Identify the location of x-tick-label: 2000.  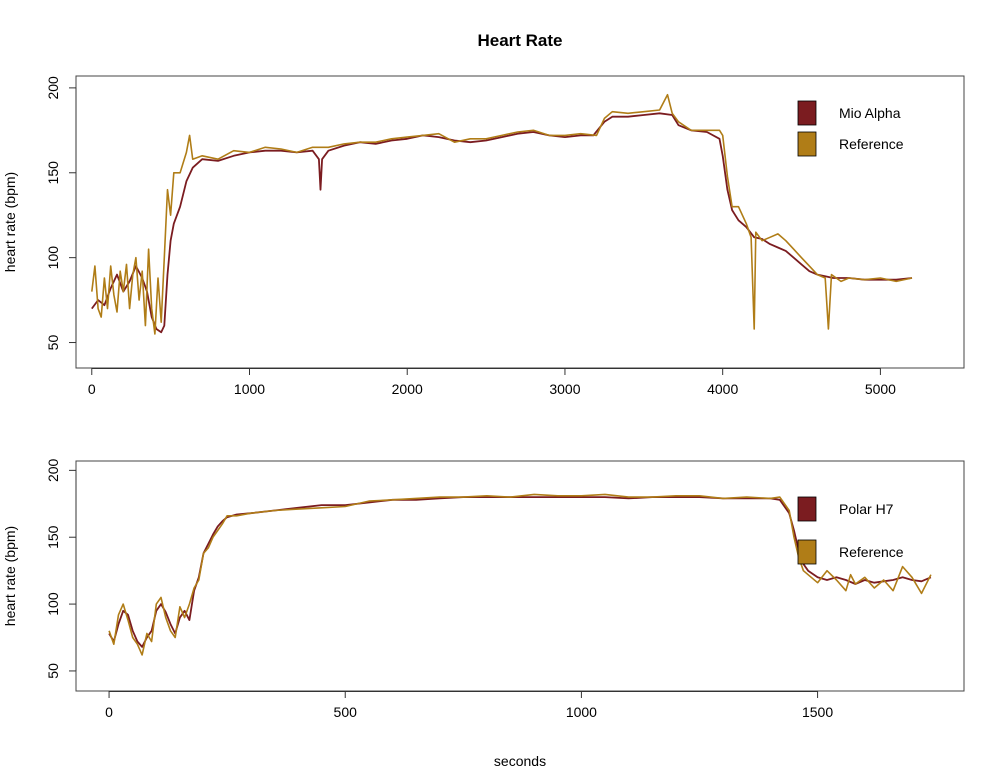
(407, 389).